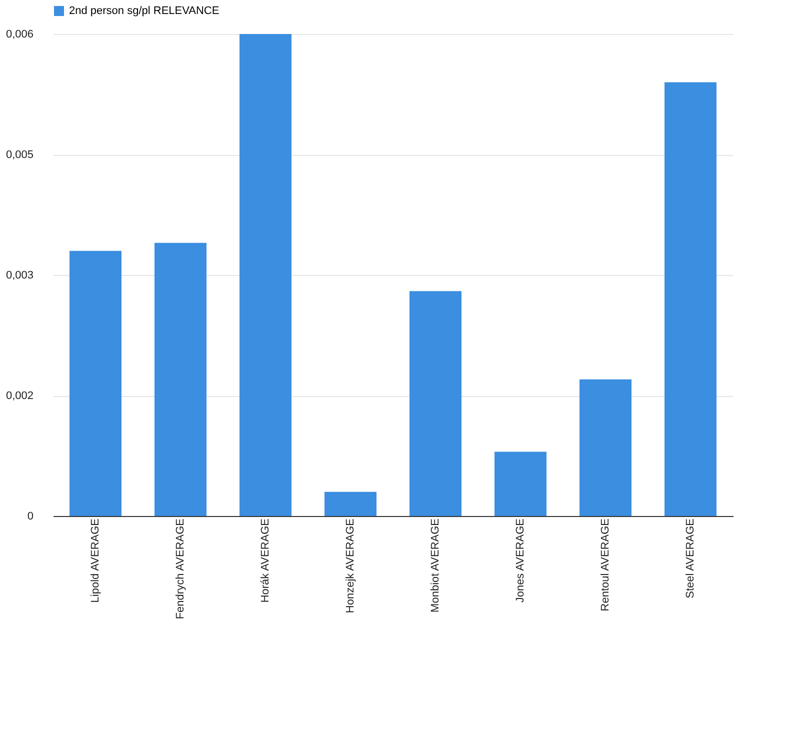 Image resolution: width=795 pixels, height=751 pixels. Describe the element at coordinates (436, 565) in the screenshot. I see `x-tick-label: Monbiot AVERAGE` at that location.